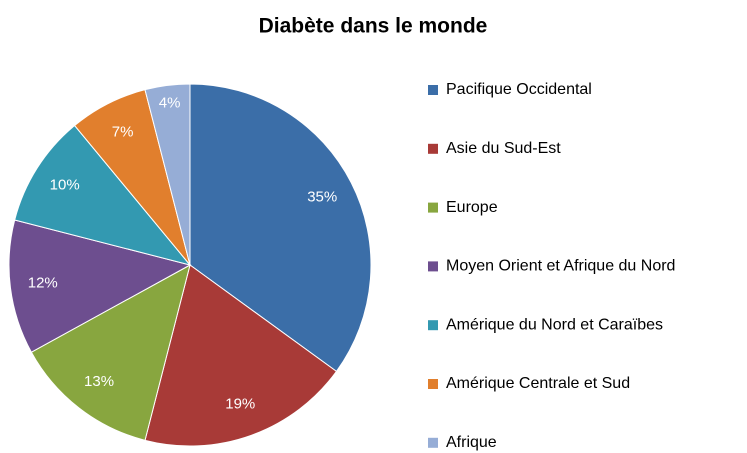  What do you see at coordinates (99, 381) in the screenshot?
I see `slice-label: 13%` at bounding box center [99, 381].